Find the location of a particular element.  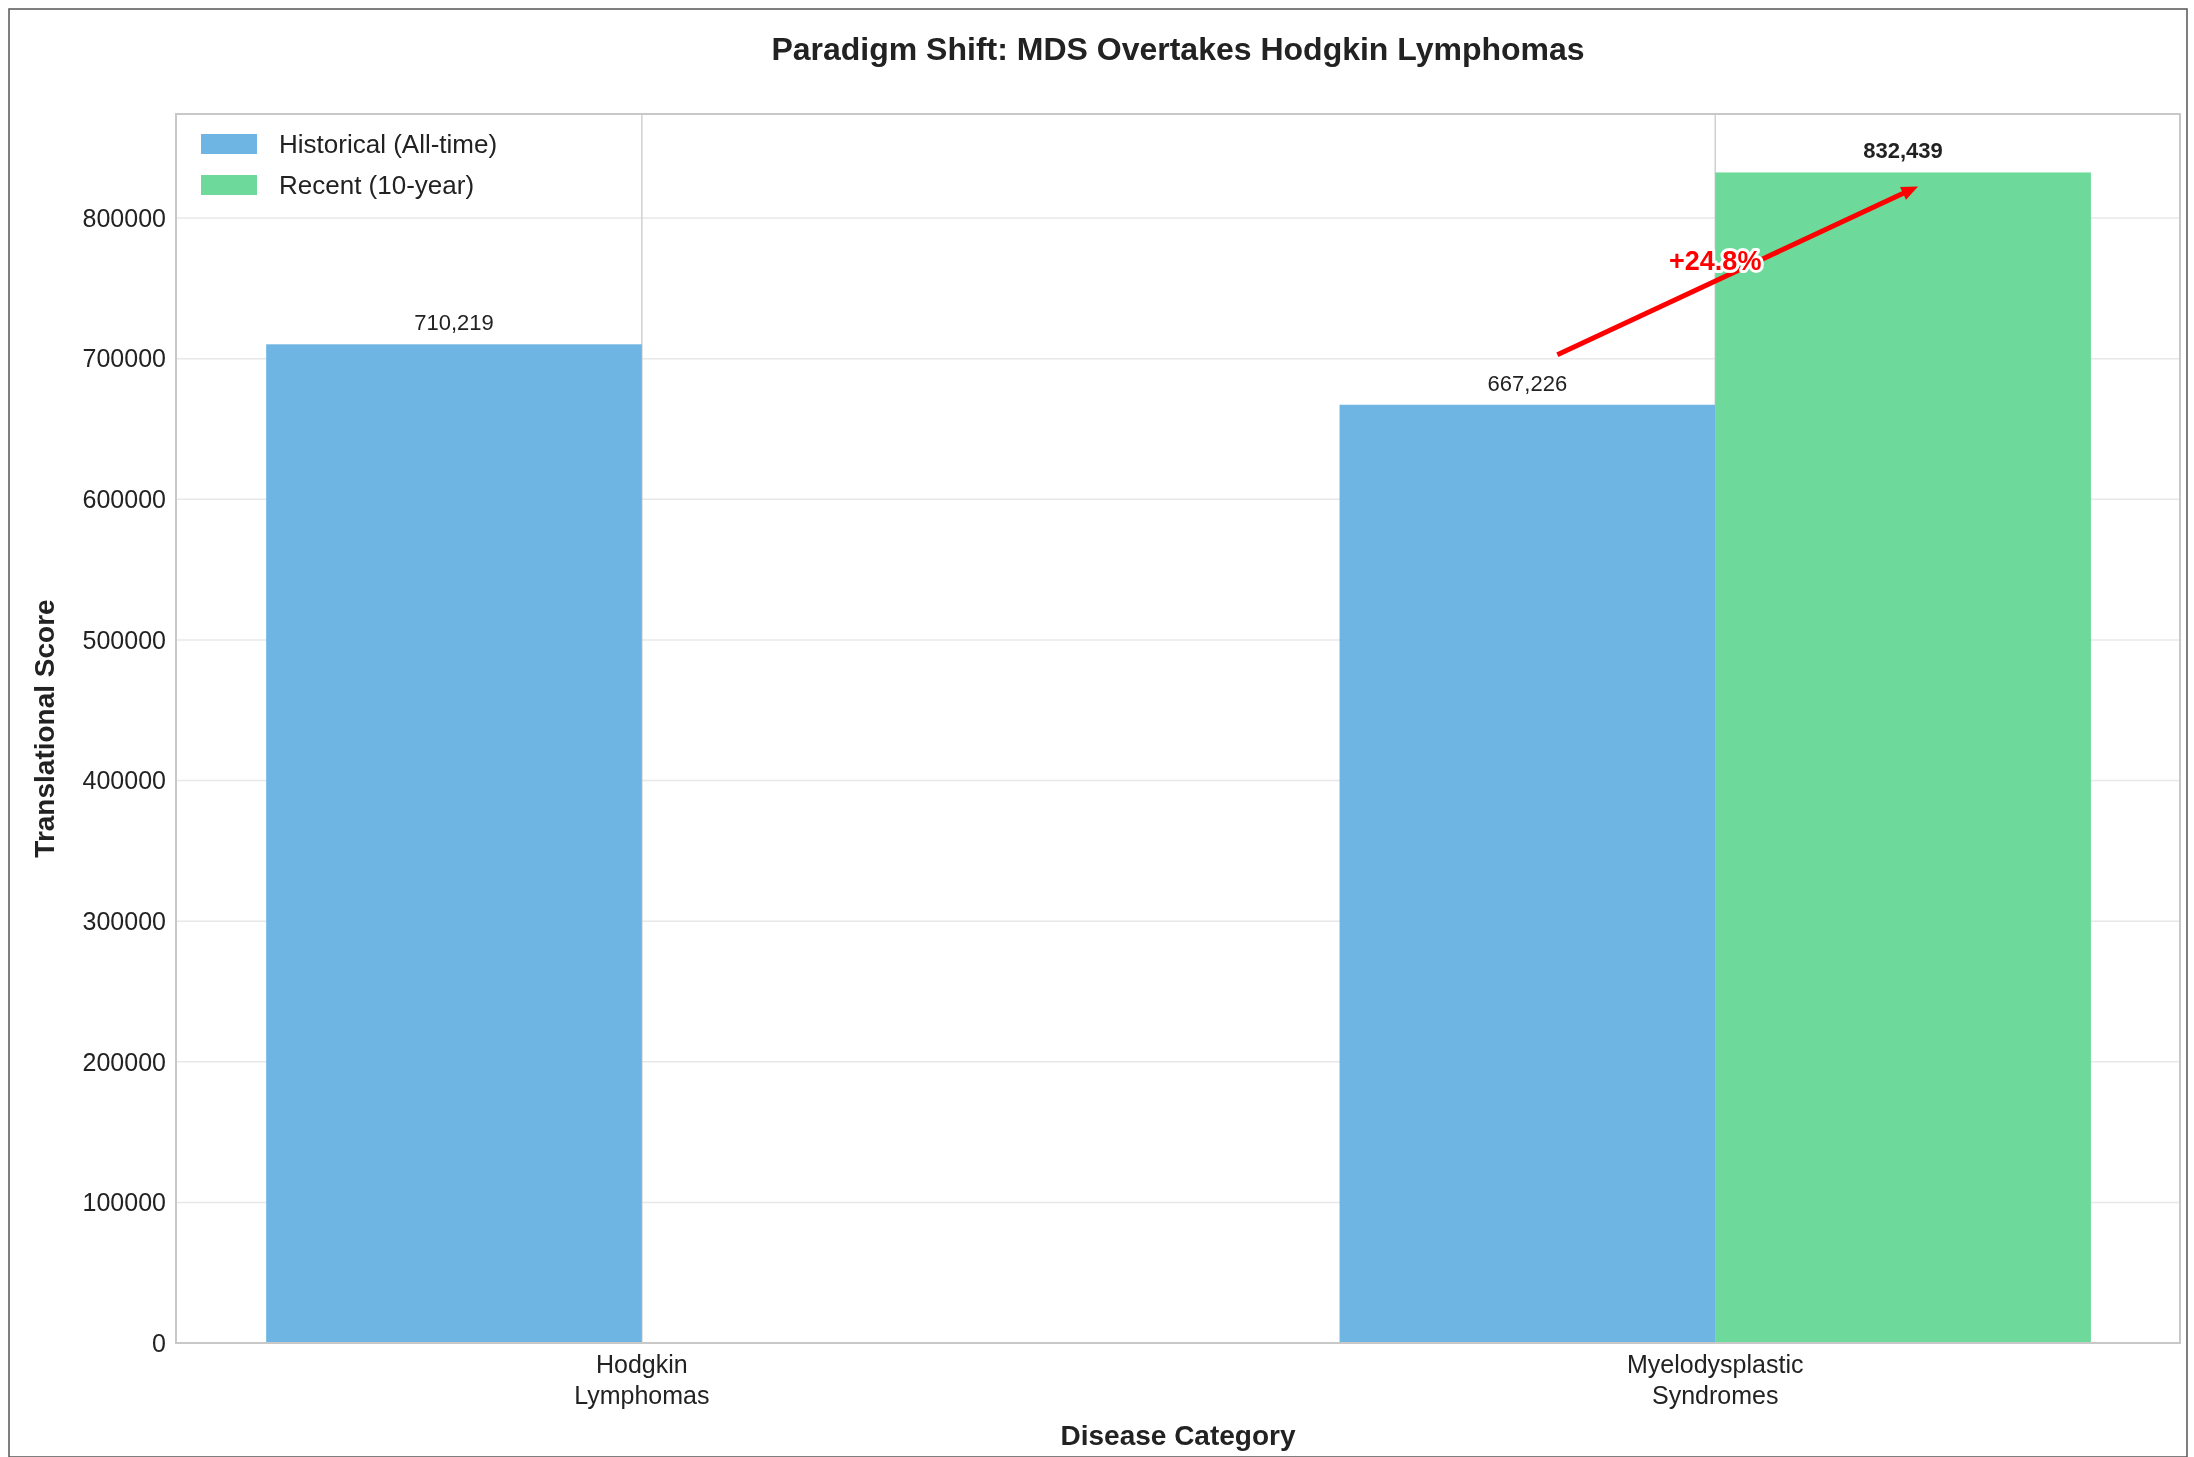

y-tick-label: 100000 is located at coordinates (124, 1202).